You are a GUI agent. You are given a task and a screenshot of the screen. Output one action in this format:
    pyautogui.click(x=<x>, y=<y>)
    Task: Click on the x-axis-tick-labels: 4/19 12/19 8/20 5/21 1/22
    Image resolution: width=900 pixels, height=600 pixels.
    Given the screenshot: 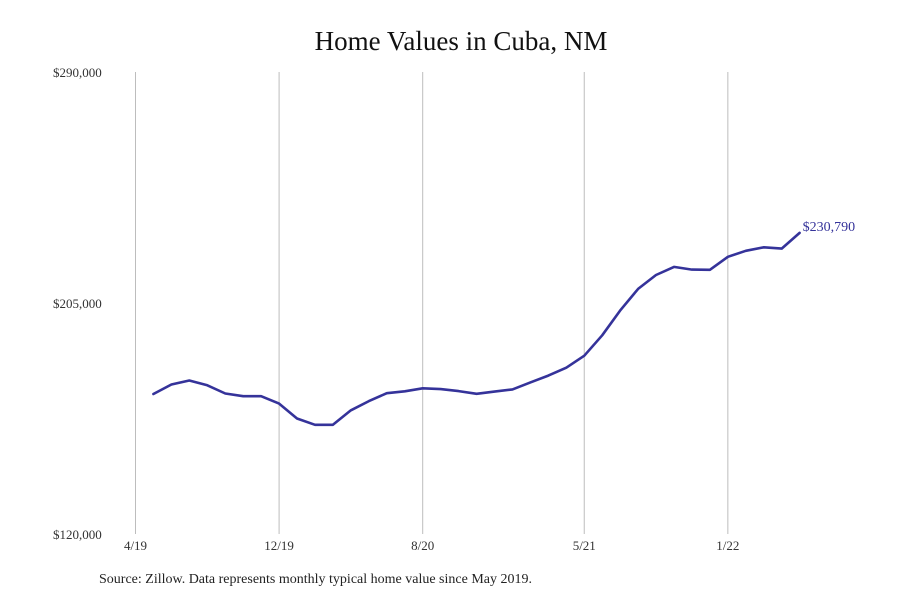 What is the action you would take?
    pyautogui.click(x=431, y=545)
    